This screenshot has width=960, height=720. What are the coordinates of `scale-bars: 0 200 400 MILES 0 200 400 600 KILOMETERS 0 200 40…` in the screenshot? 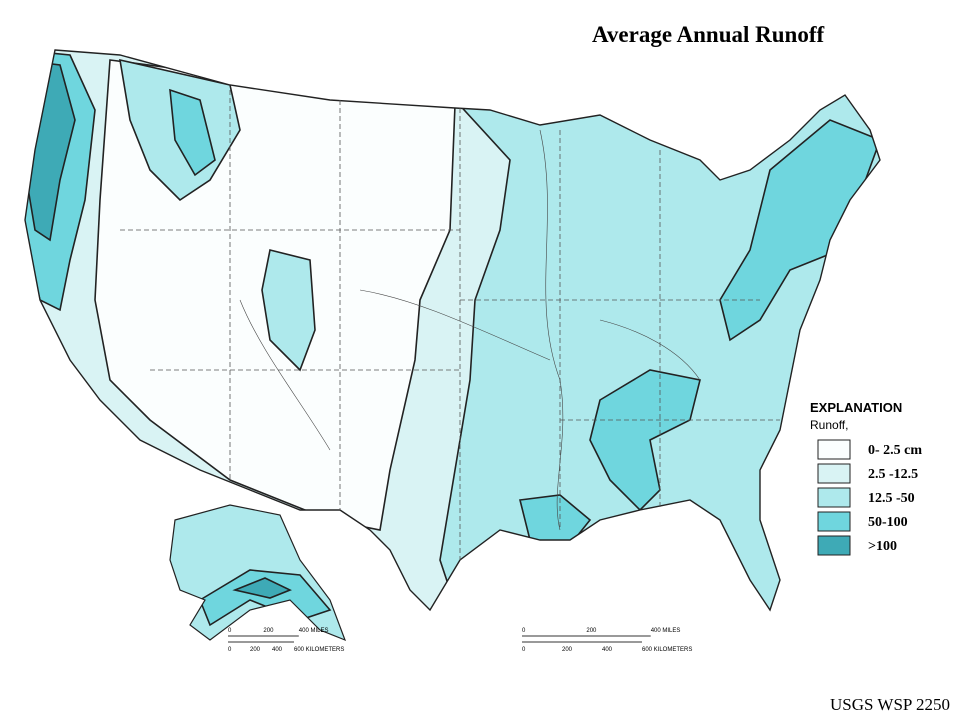 It's located at (460, 640).